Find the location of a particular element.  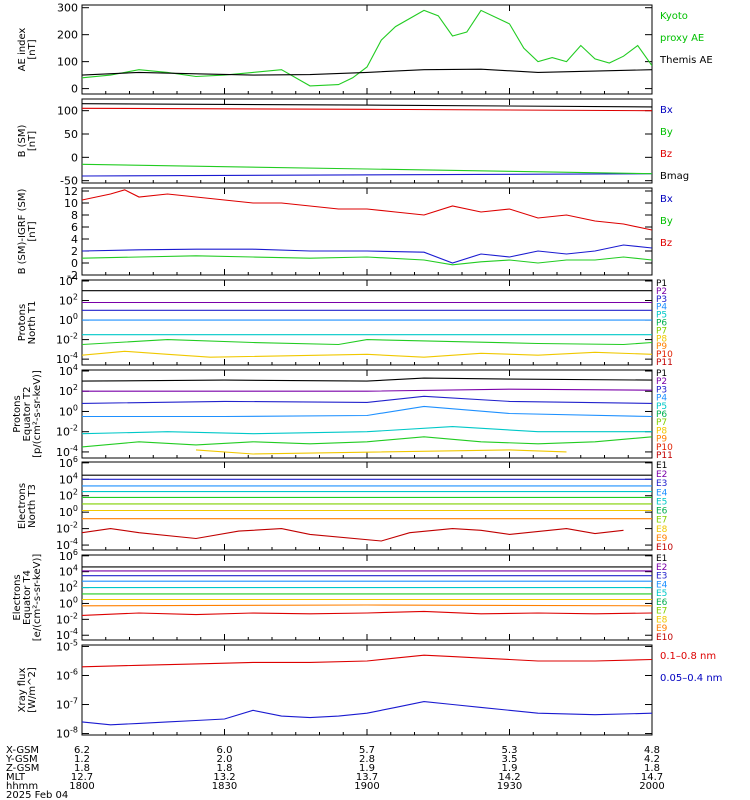

legend-entry: 0.05–0.4 nm is located at coordinates (691, 678).